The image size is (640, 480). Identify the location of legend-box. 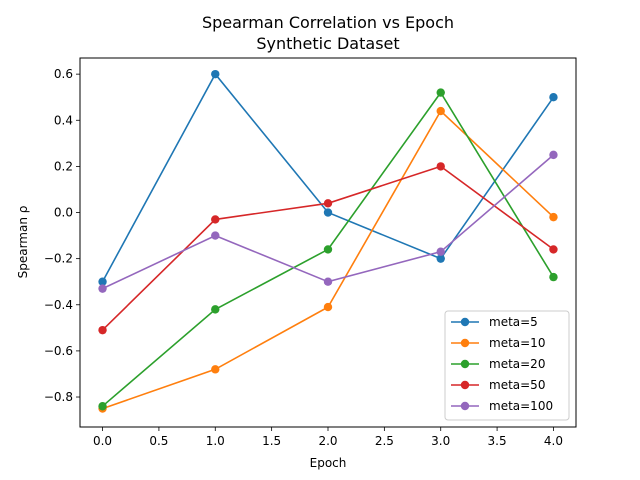
(507, 365).